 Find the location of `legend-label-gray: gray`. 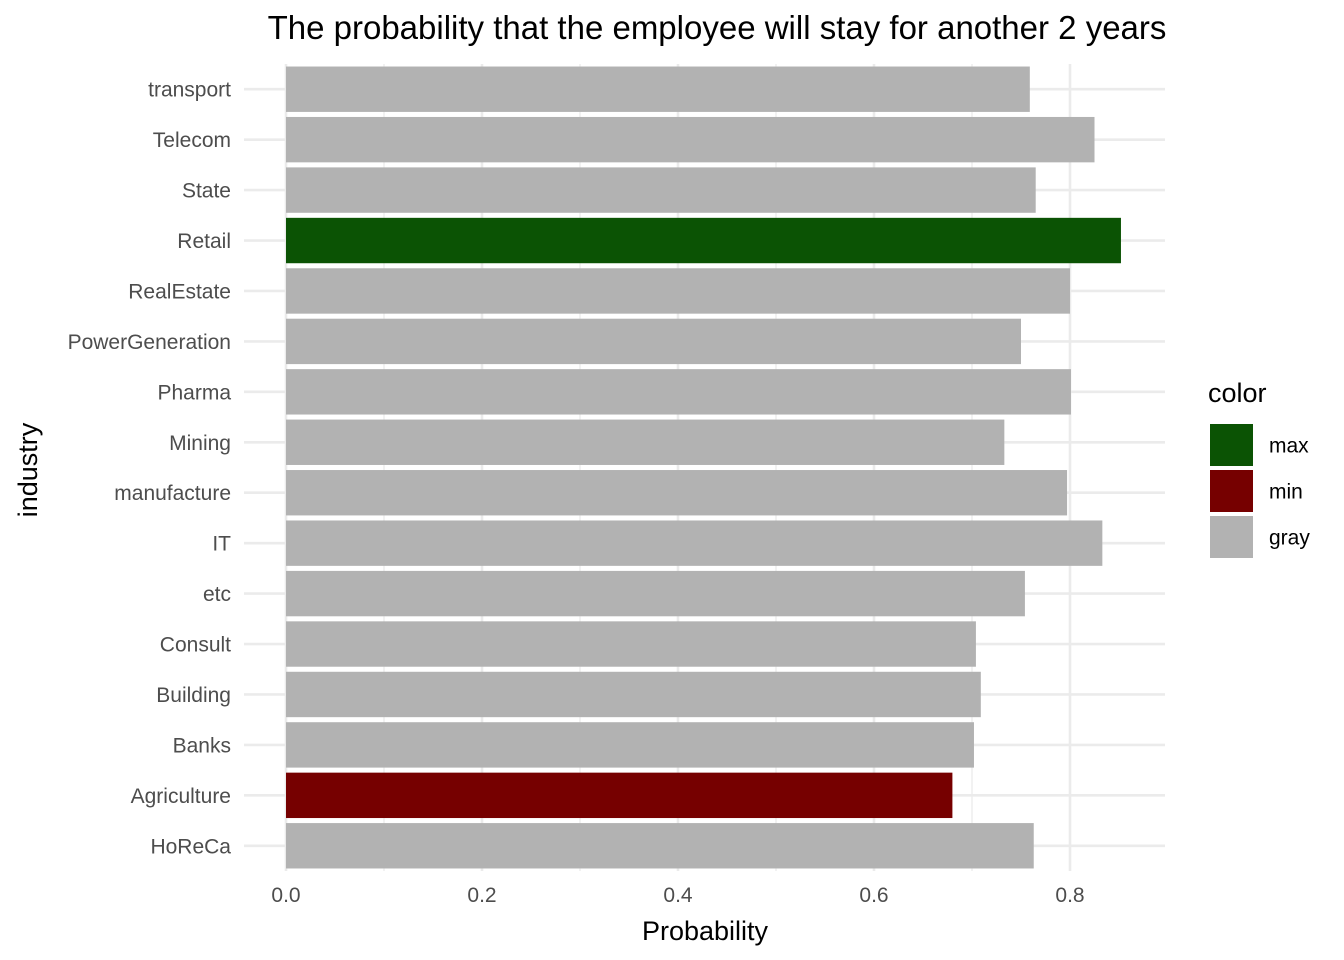

legend-label-gray: gray is located at coordinates (1289, 538).